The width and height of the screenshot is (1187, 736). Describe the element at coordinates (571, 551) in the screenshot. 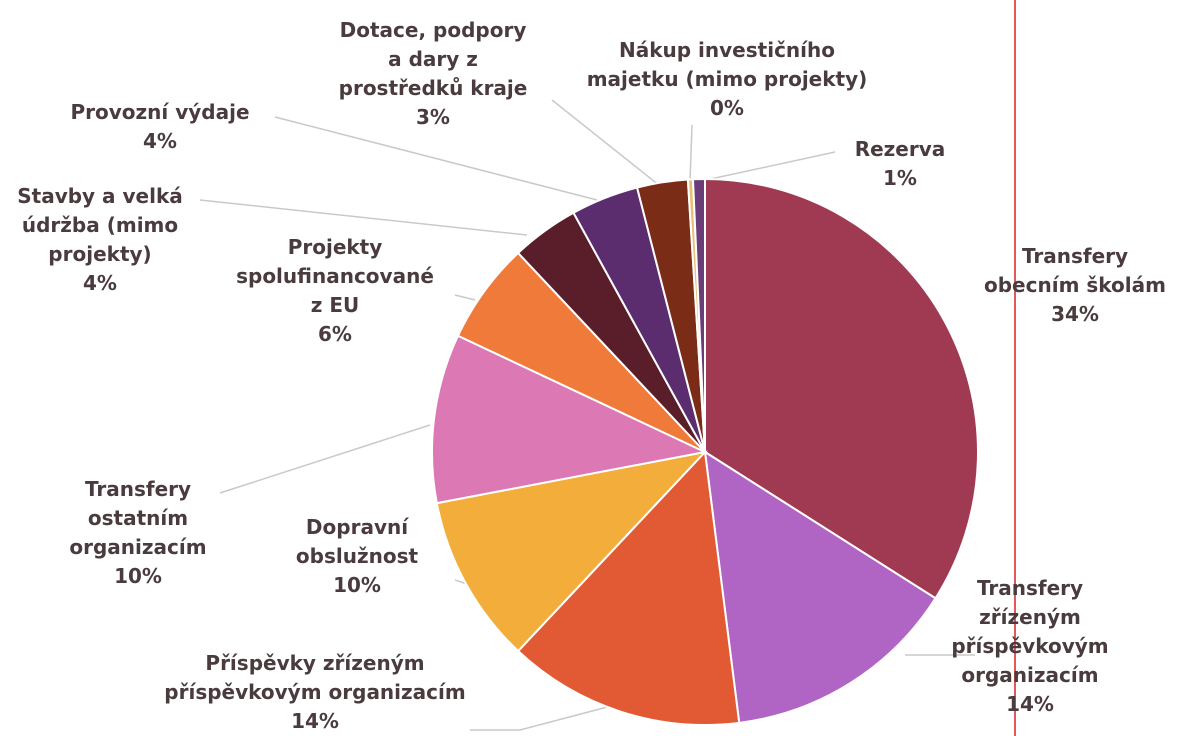

I see `pie-slice-dopravni-obsluznost` at that location.